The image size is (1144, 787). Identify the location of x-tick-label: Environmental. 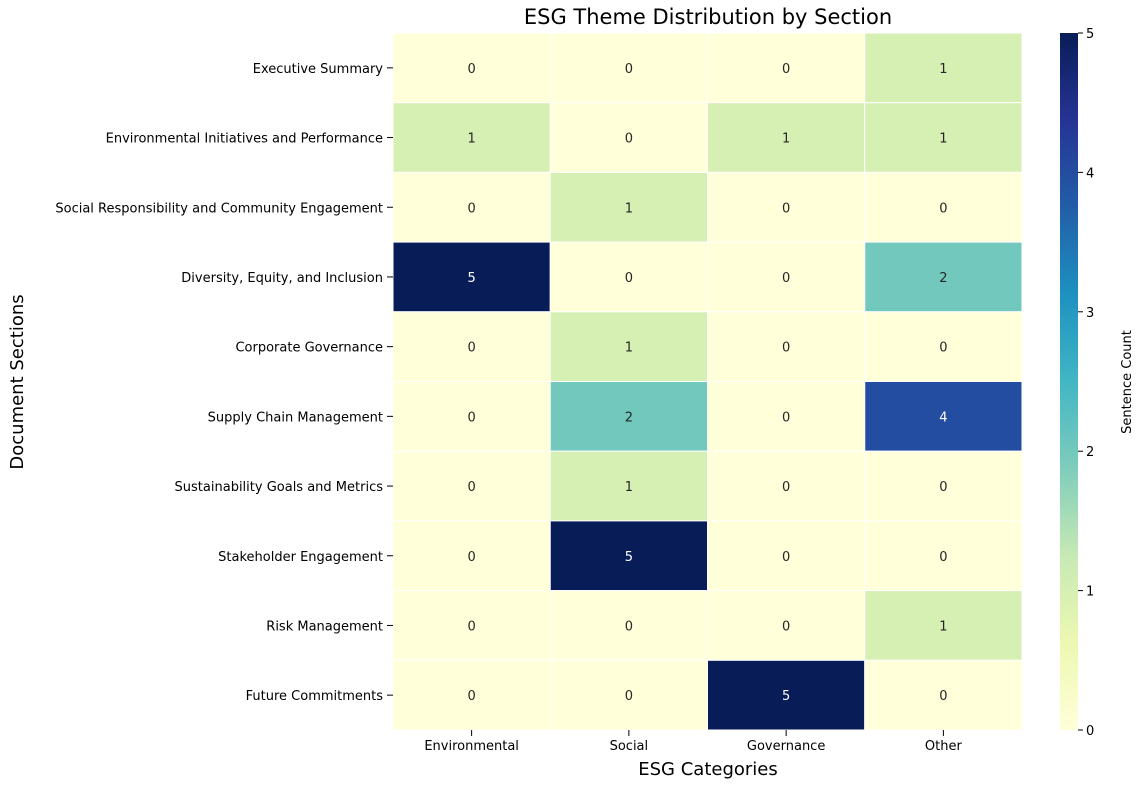
(471, 746).